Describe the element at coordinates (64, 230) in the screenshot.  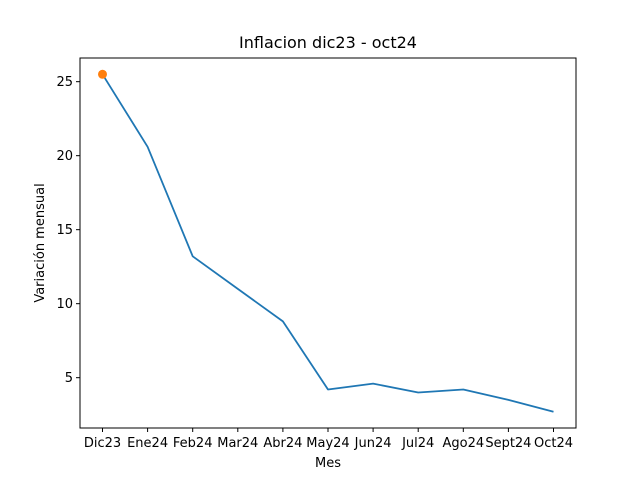
I see `y-tick-label: 15` at that location.